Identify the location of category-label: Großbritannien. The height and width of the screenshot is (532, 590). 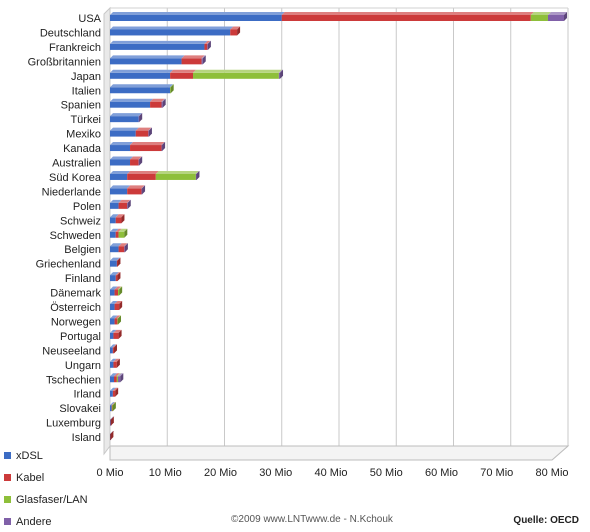
(64, 62).